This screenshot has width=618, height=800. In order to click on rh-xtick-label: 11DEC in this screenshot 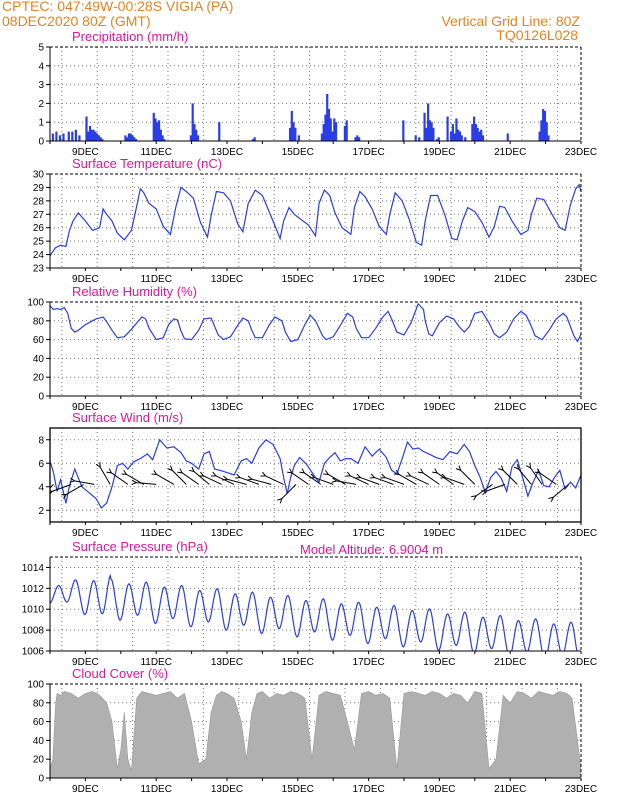, I will do `click(156, 407)`.